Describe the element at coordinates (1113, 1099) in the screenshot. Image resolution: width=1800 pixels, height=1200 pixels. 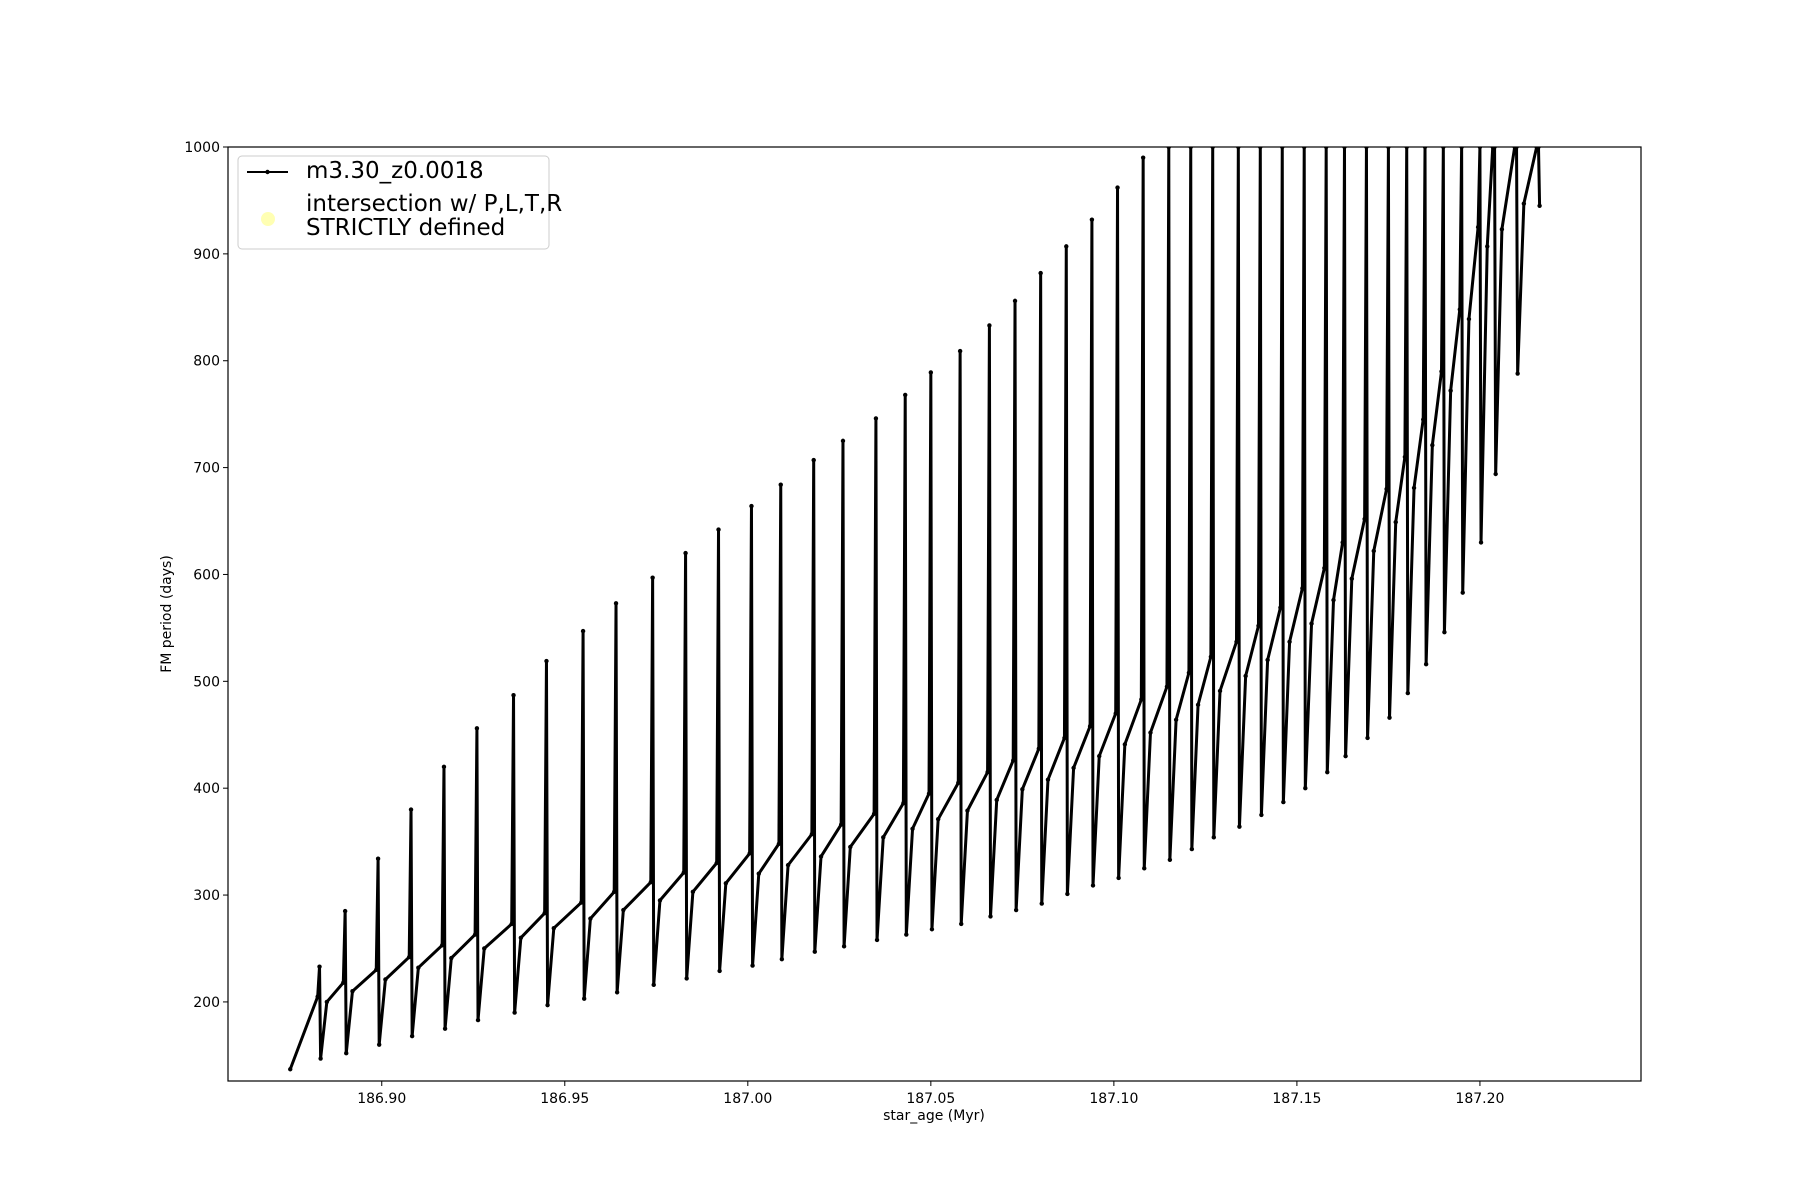
I see `x-tick-label: 187.10` at that location.